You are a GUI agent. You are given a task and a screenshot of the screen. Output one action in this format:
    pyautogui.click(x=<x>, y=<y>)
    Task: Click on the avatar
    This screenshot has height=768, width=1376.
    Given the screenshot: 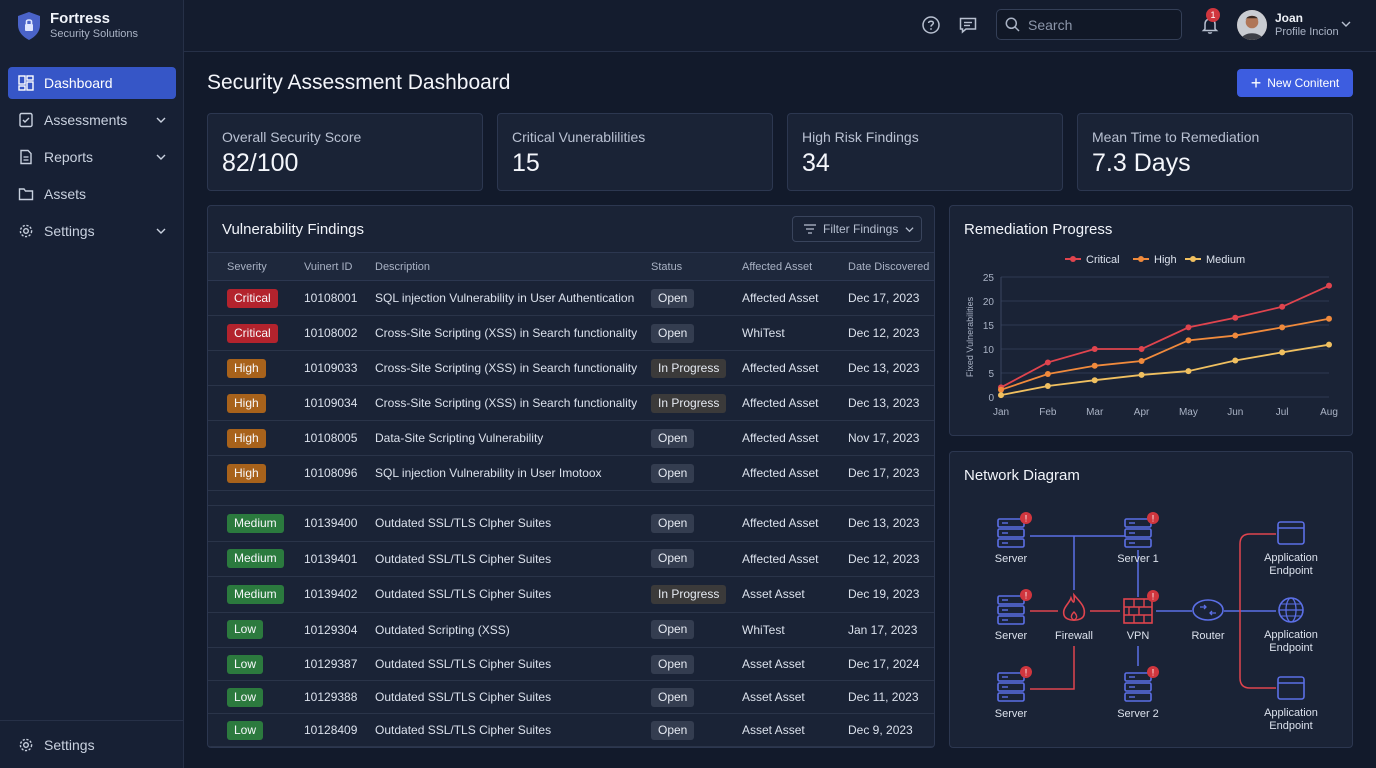 What is the action you would take?
    pyautogui.click(x=1252, y=25)
    